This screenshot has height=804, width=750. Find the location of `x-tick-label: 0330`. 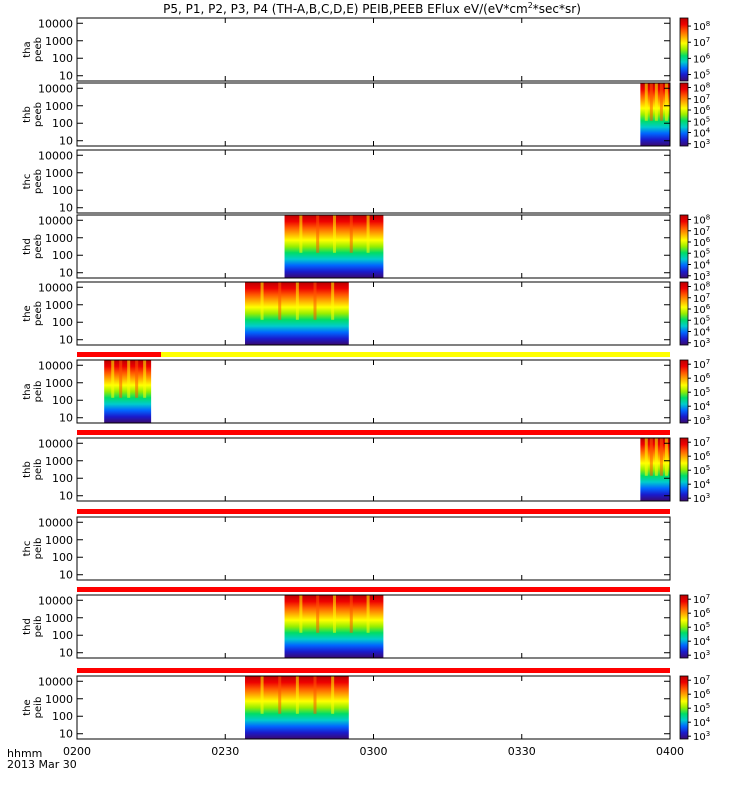

x-tick-label: 0330 is located at coordinates (522, 751).